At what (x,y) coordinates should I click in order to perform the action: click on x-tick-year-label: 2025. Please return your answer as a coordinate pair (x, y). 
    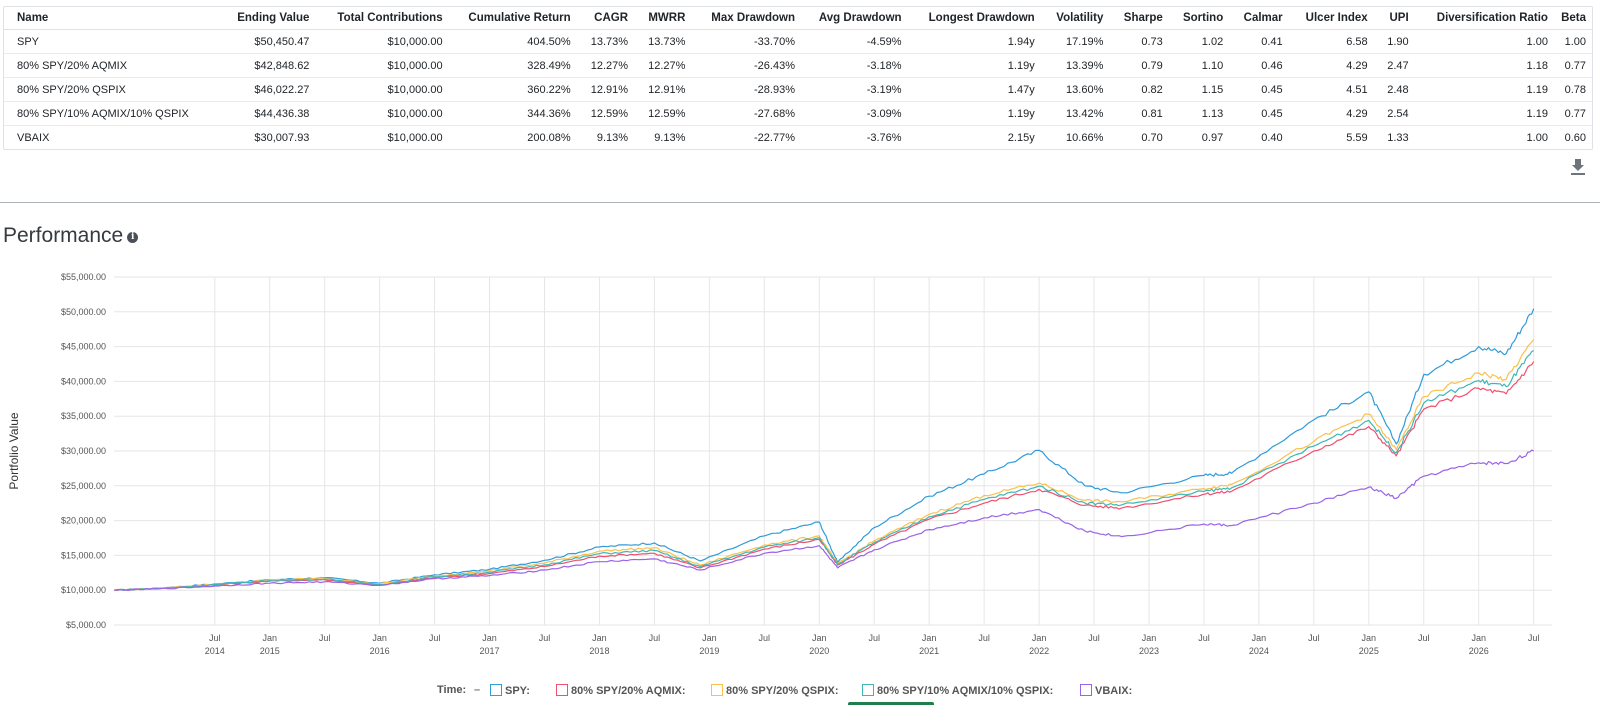
    Looking at the image, I should click on (1369, 651).